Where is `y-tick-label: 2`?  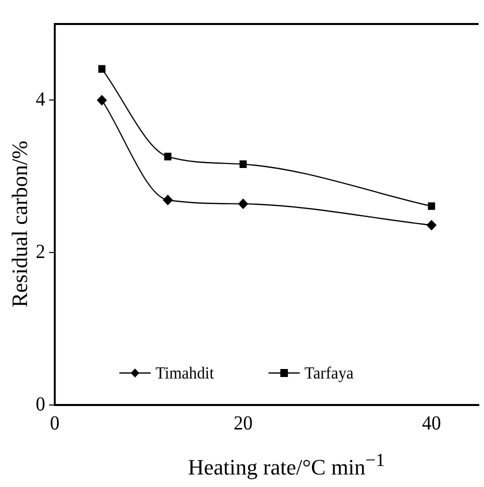 y-tick-label: 2 is located at coordinates (41, 252).